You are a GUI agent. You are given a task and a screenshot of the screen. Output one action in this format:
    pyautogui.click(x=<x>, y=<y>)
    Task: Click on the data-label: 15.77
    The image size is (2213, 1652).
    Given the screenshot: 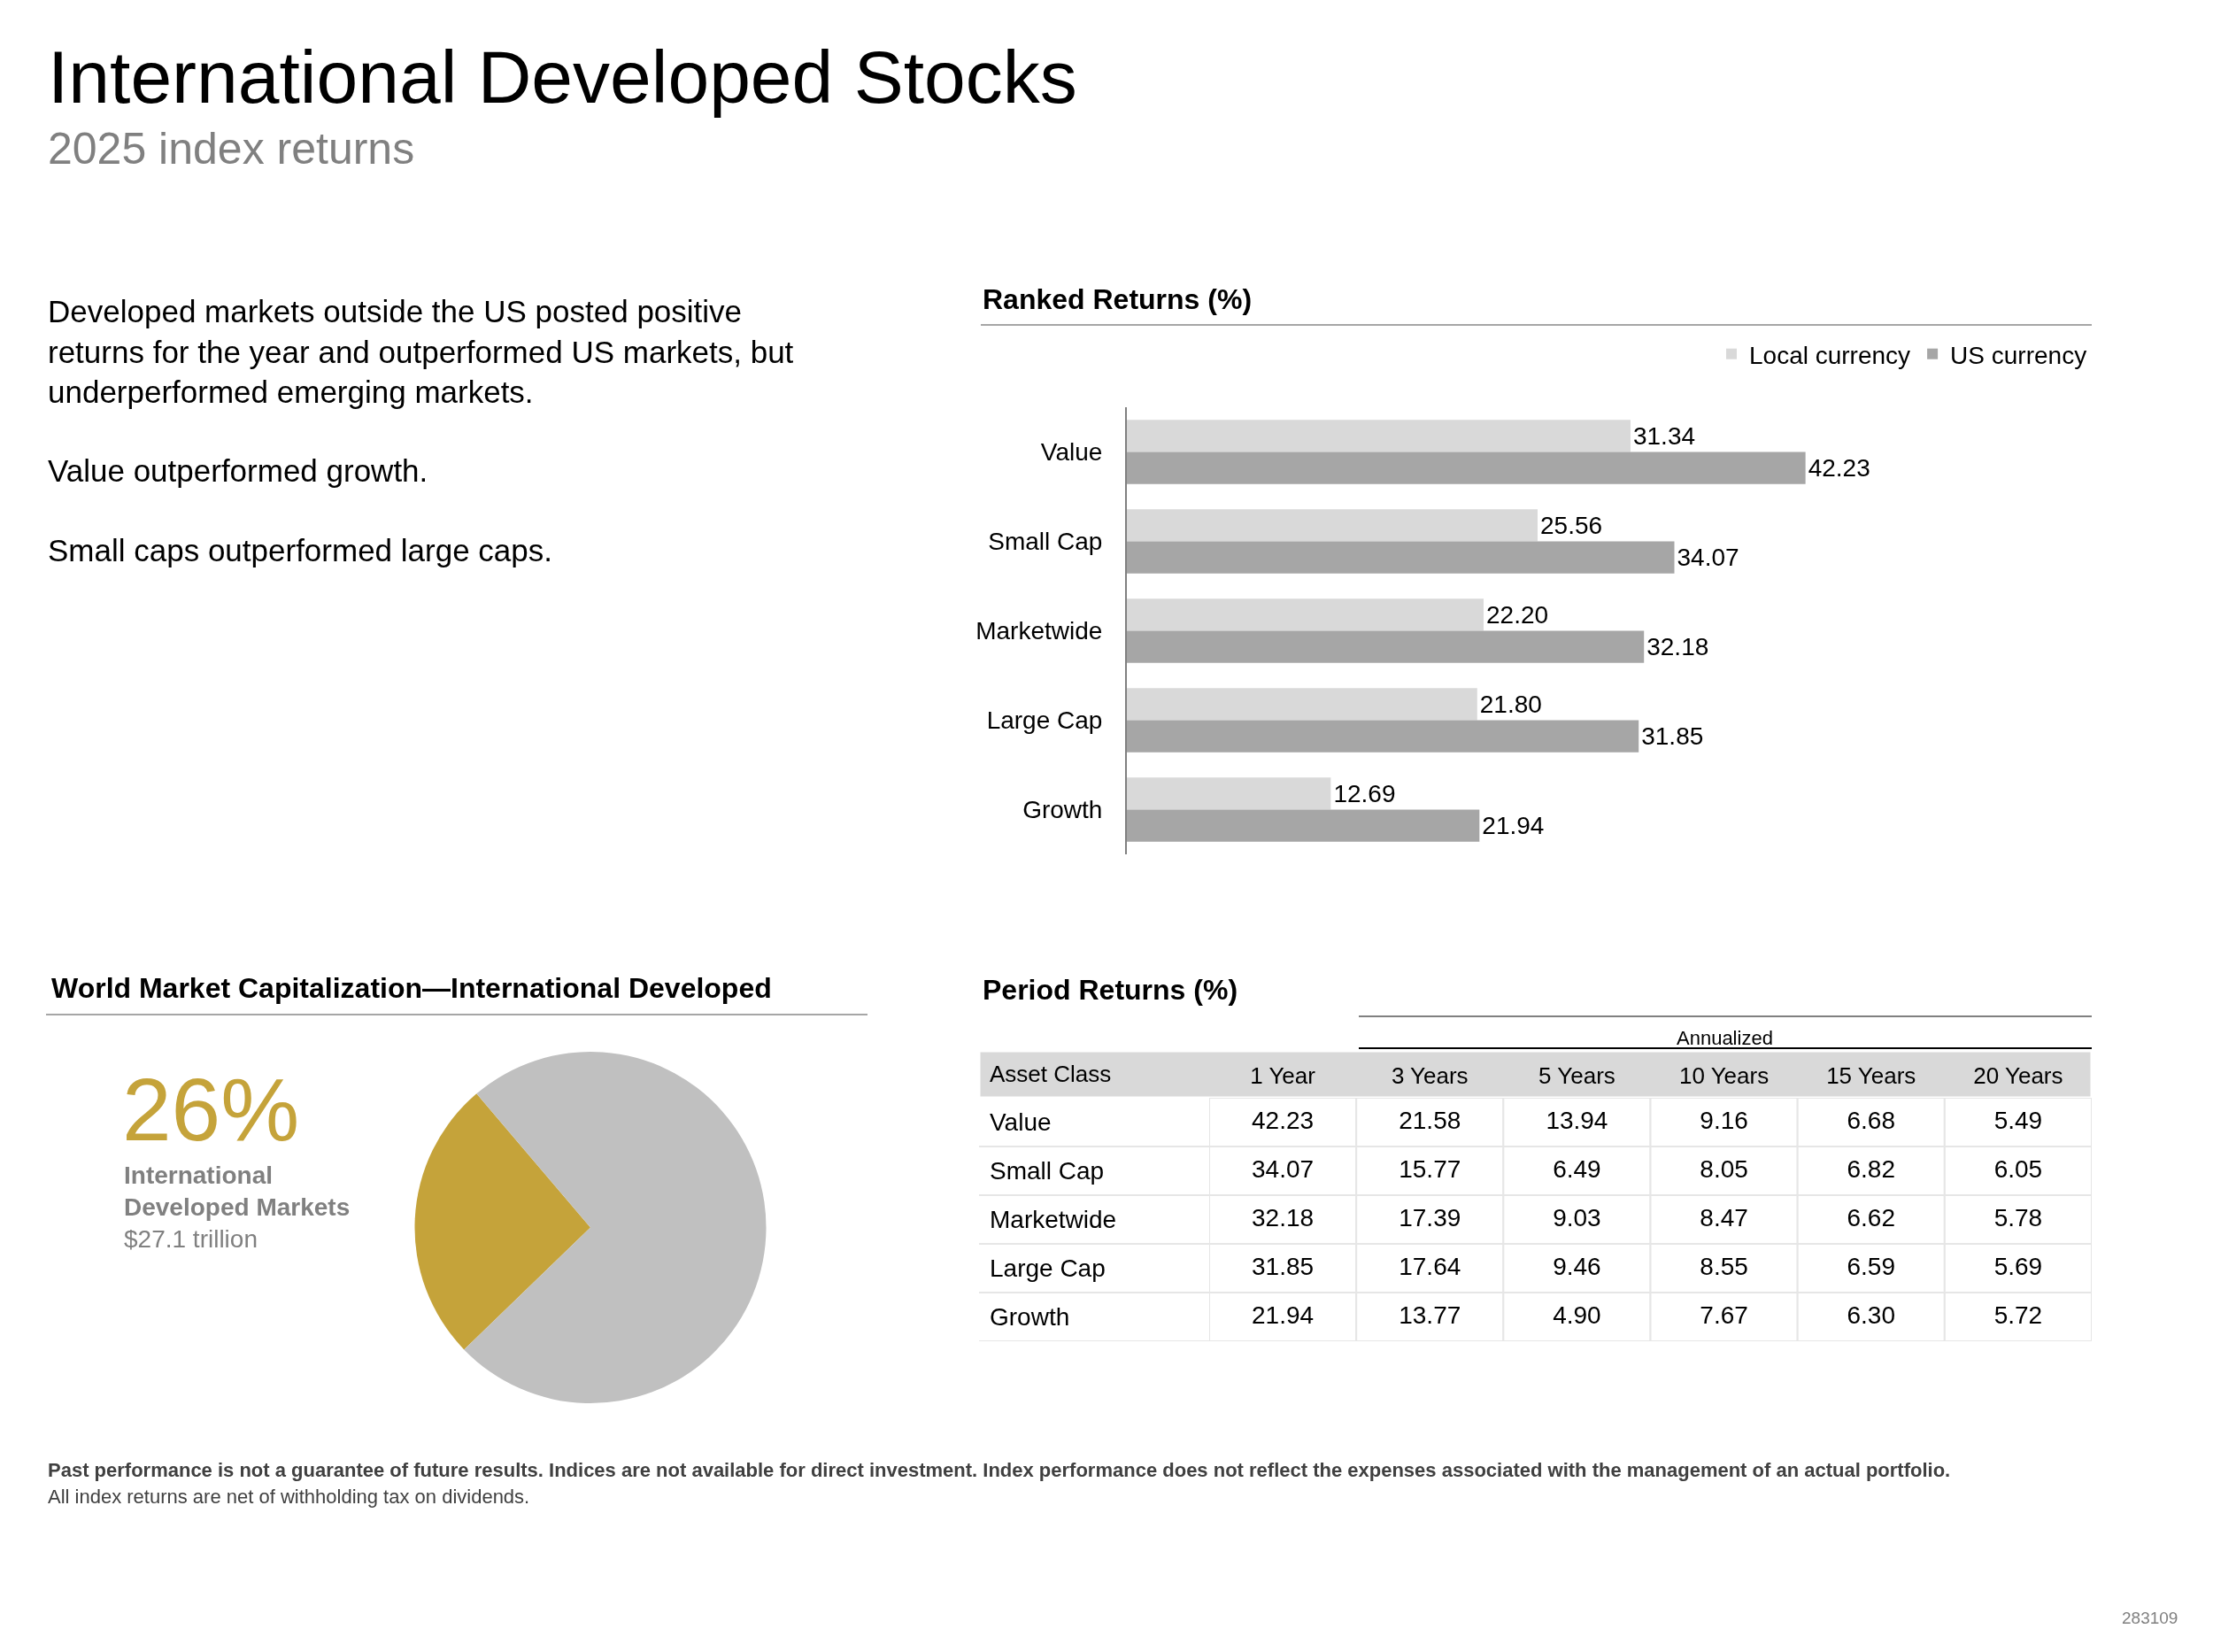 What is the action you would take?
    pyautogui.click(x=1430, y=1168)
    